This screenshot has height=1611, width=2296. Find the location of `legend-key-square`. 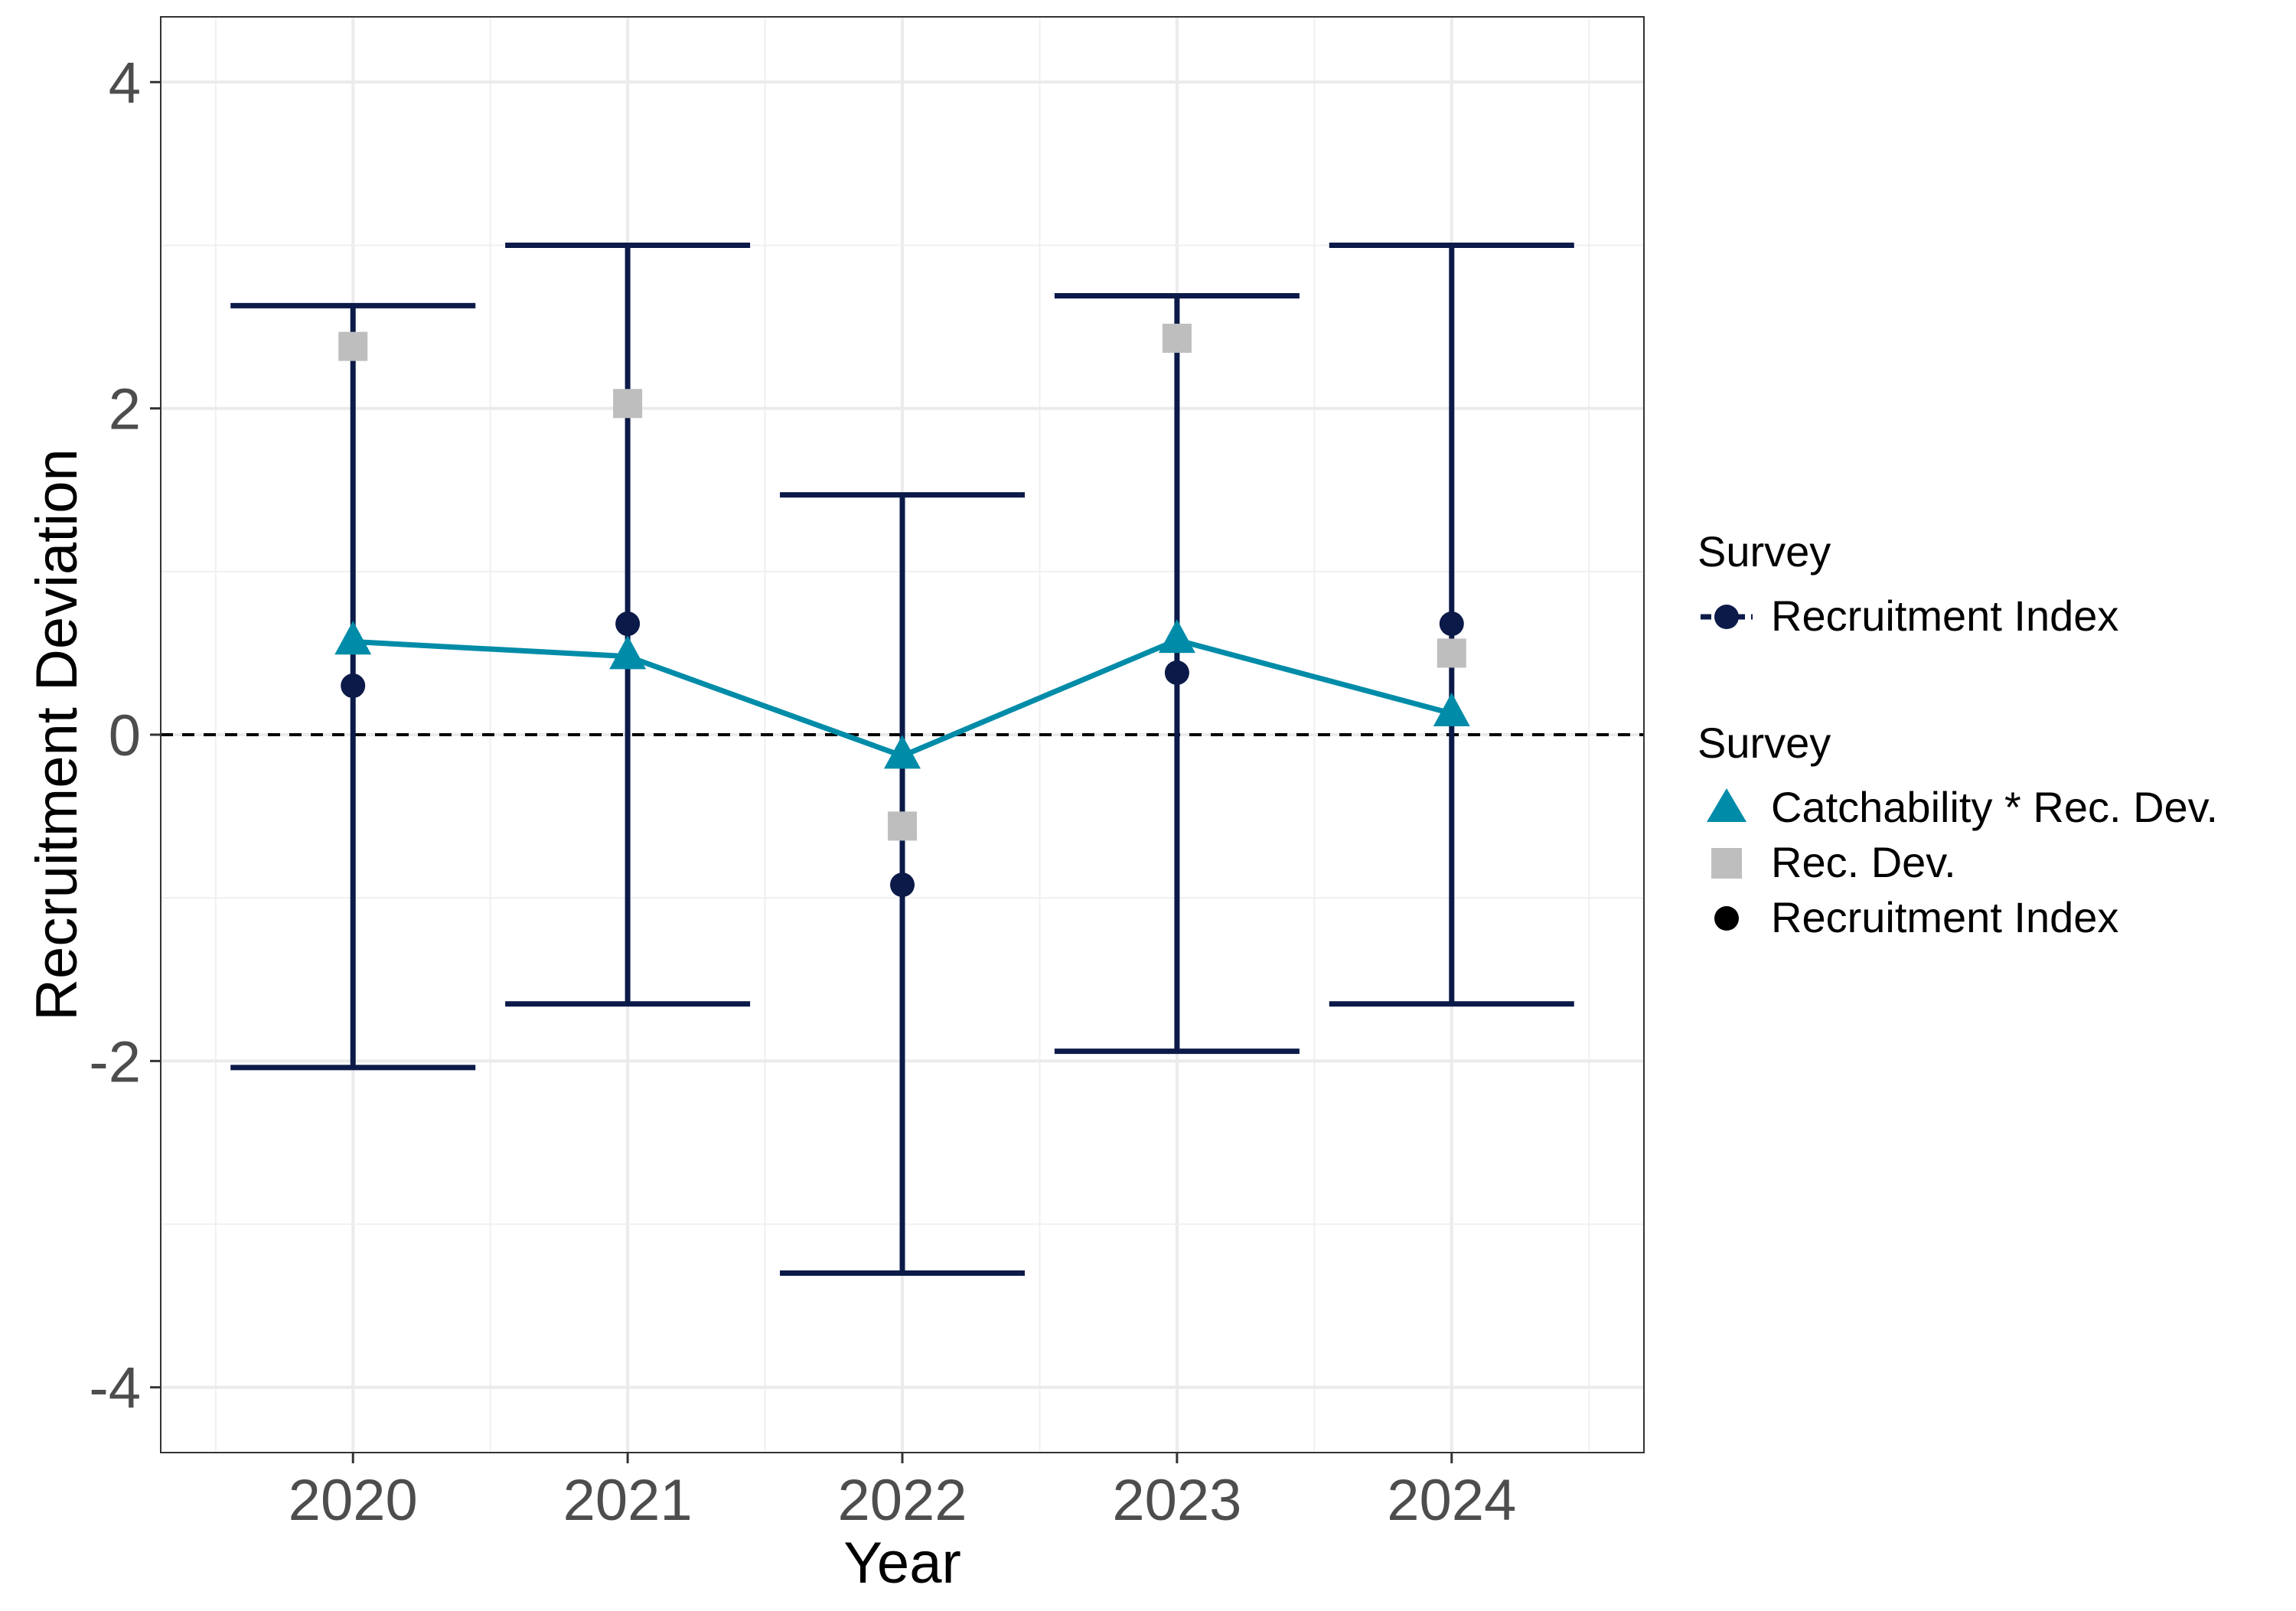

legend-key-square is located at coordinates (1726, 863).